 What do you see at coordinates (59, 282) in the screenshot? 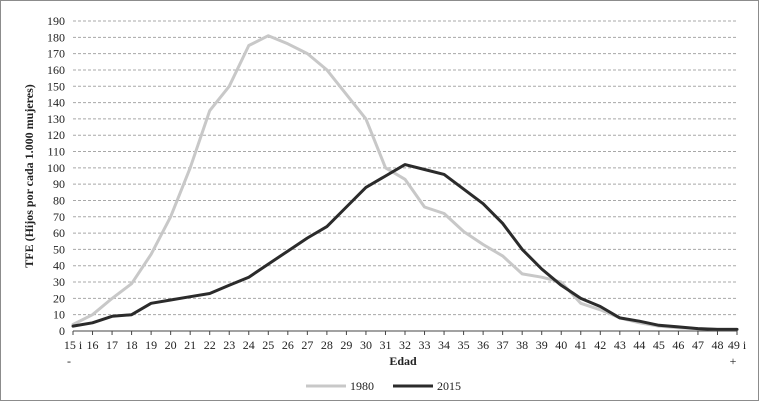
I see `y-tick-label: 30` at bounding box center [59, 282].